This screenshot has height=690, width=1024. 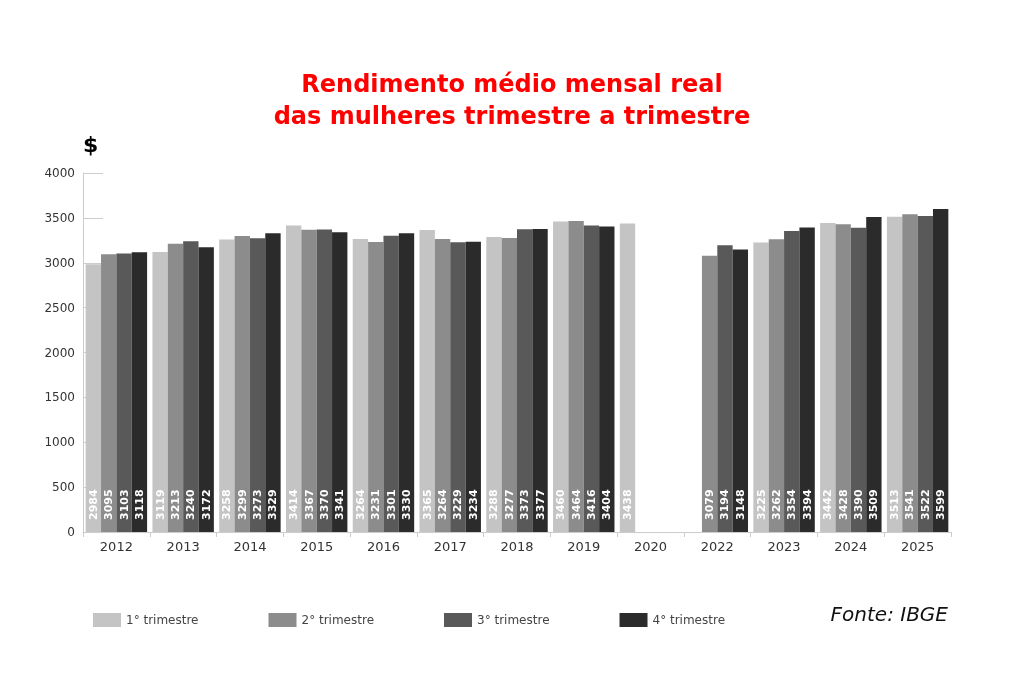 I want to click on x-tick-label: 2016, so click(x=383, y=546).